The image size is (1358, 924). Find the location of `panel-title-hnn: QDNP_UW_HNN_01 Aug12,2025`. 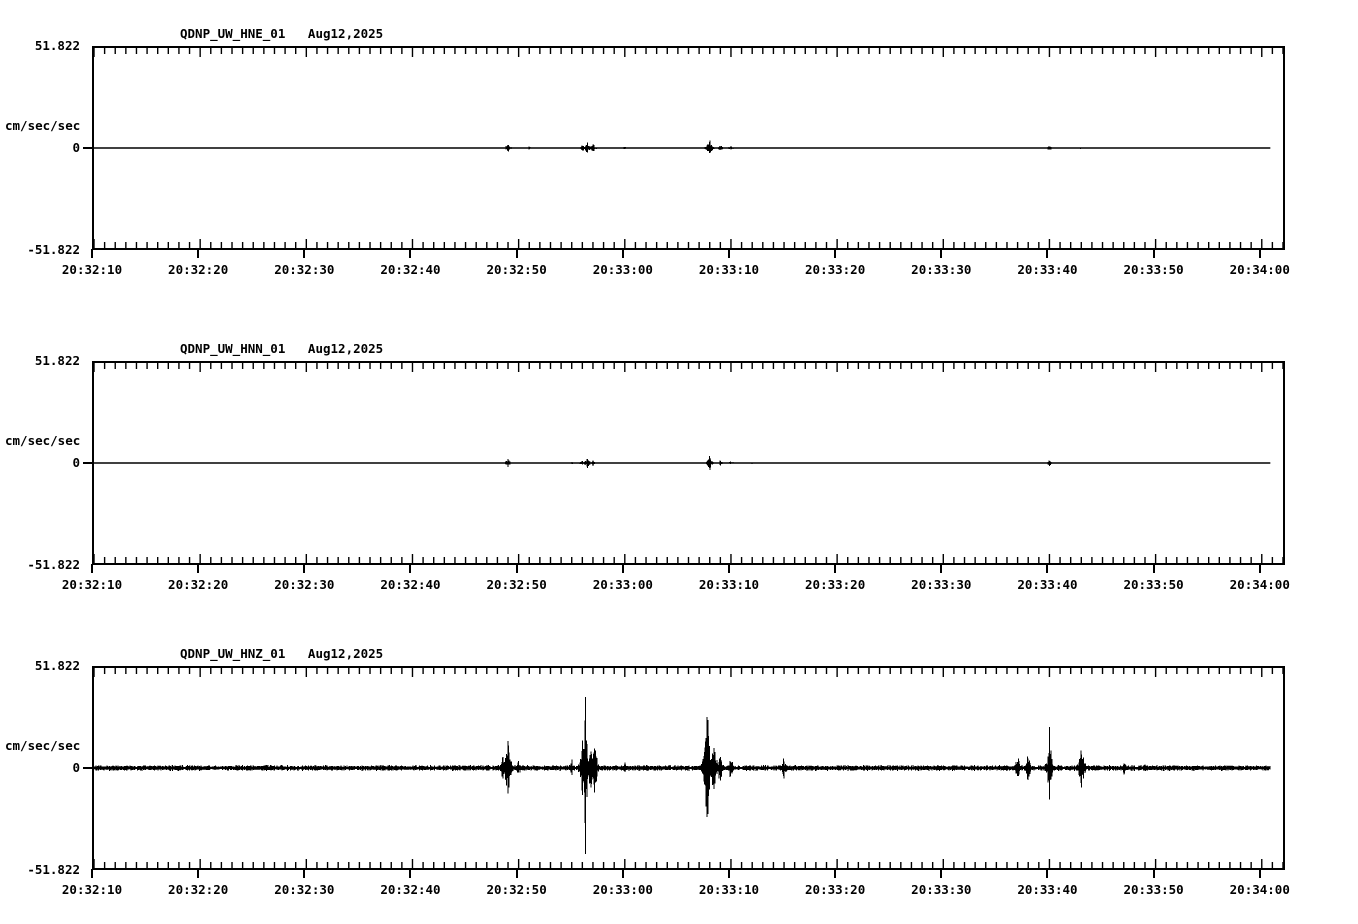

panel-title-hnn: QDNP_UW_HNN_01 Aug12,2025 is located at coordinates (282, 348).